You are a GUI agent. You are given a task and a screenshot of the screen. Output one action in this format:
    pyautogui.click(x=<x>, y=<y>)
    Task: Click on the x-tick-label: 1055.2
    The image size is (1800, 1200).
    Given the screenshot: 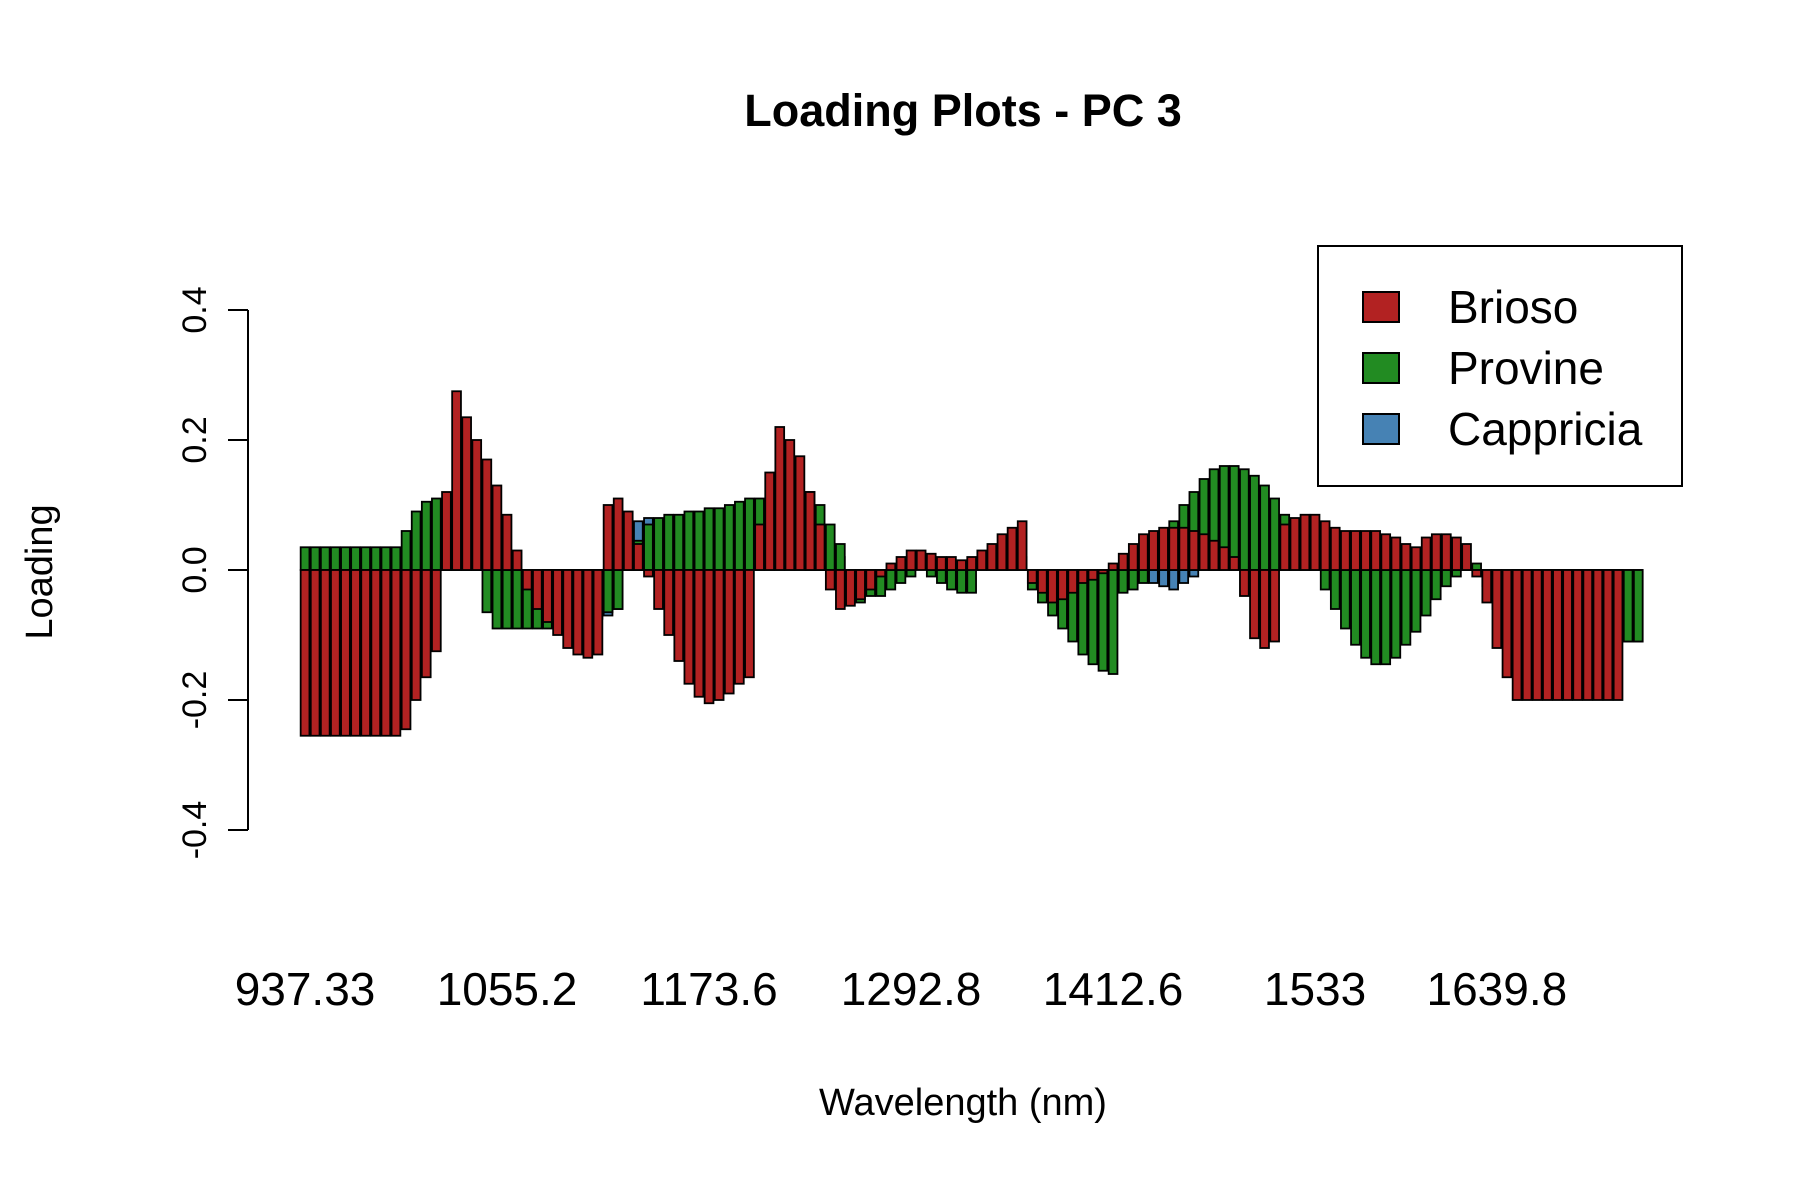 What is the action you would take?
    pyautogui.click(x=507, y=989)
    